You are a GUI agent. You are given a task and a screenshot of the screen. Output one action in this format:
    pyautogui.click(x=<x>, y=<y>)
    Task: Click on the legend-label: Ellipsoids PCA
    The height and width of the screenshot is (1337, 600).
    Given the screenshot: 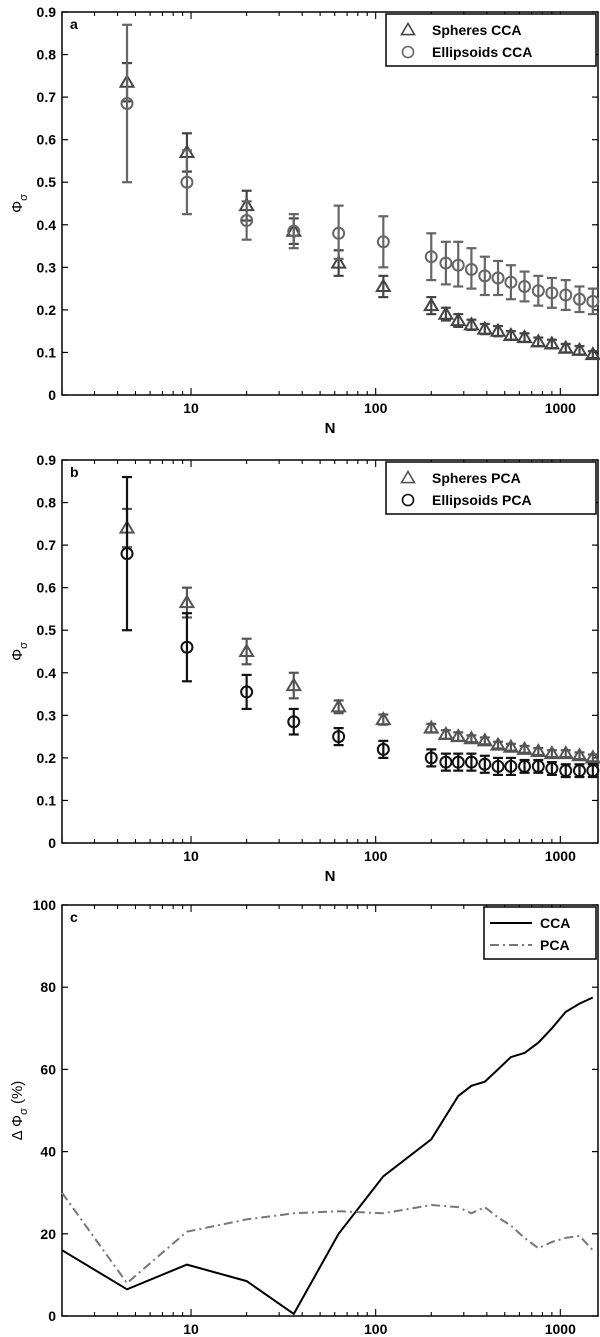 What is the action you would take?
    pyautogui.click(x=482, y=500)
    